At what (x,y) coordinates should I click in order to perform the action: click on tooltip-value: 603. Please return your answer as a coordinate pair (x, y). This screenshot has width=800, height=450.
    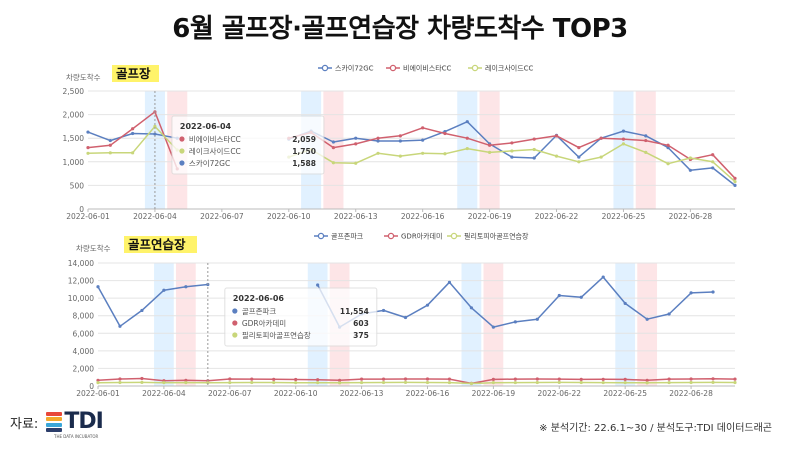
    Looking at the image, I should click on (361, 323).